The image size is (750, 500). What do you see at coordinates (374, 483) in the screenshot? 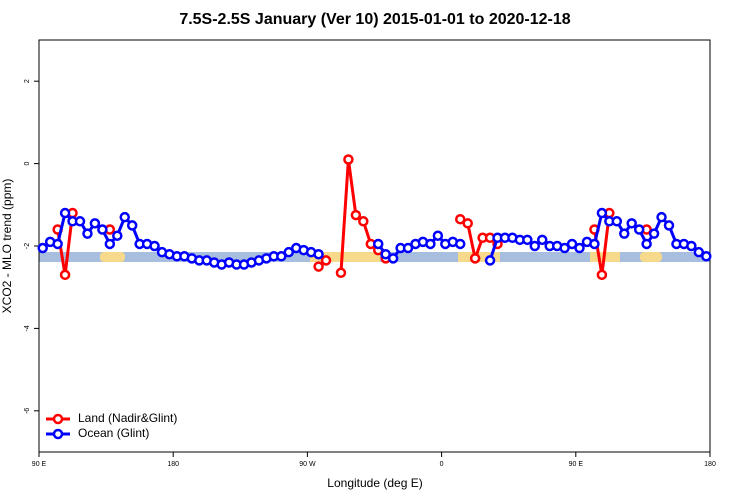
I see `x-axis-label: Longitude (deg E)` at bounding box center [374, 483].